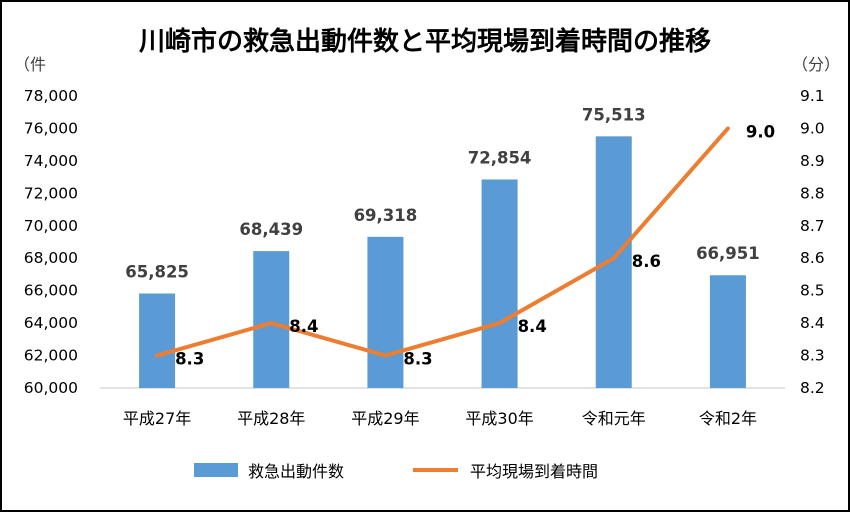 Image resolution: width=850 pixels, height=512 pixels. I want to click on category-label: 令和2年, so click(728, 418).